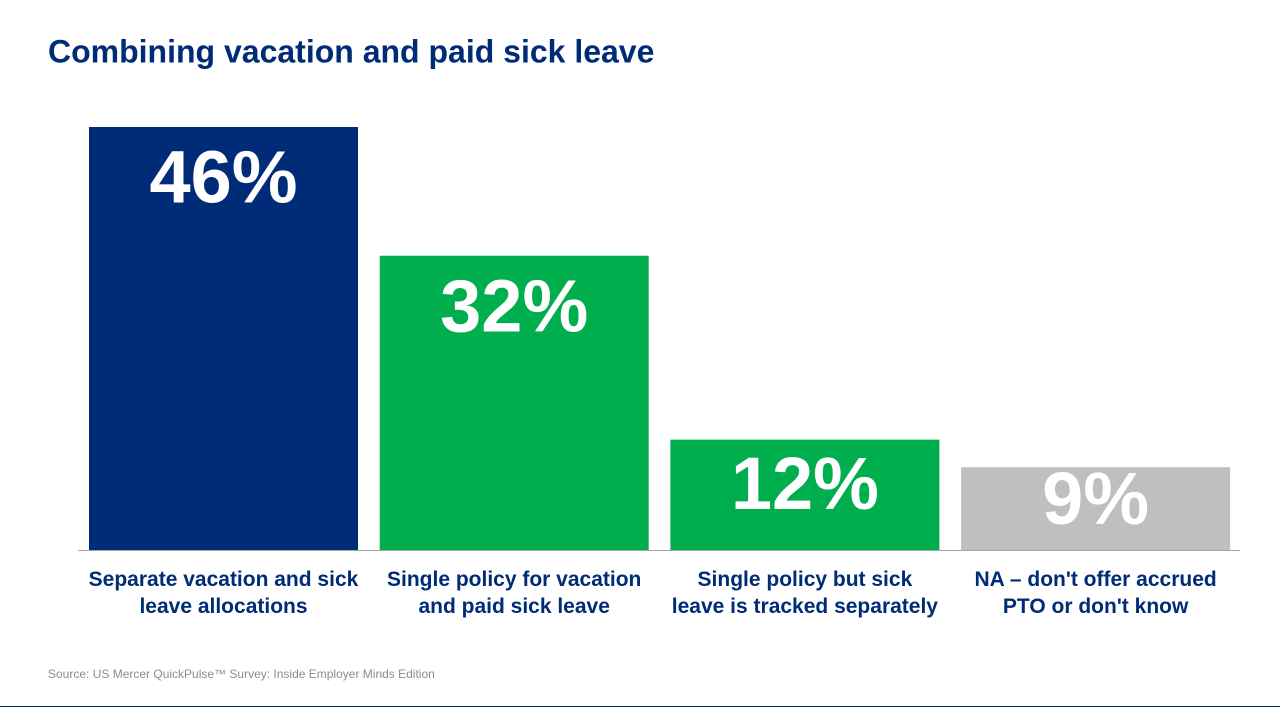  What do you see at coordinates (223, 177) in the screenshot?
I see `value-label: 46%` at bounding box center [223, 177].